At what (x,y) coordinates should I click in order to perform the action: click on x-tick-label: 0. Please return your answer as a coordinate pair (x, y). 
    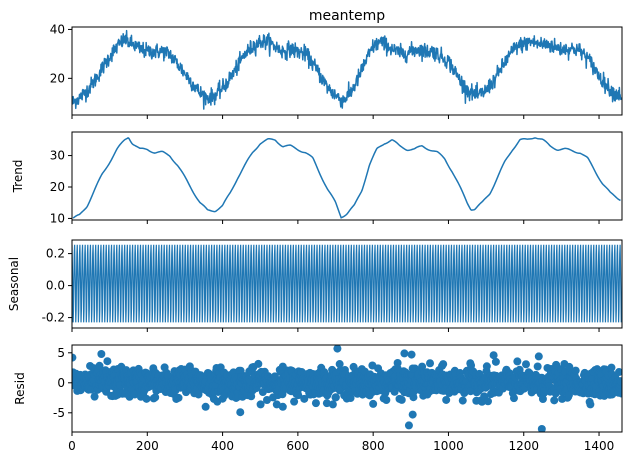
    Looking at the image, I should click on (72, 446).